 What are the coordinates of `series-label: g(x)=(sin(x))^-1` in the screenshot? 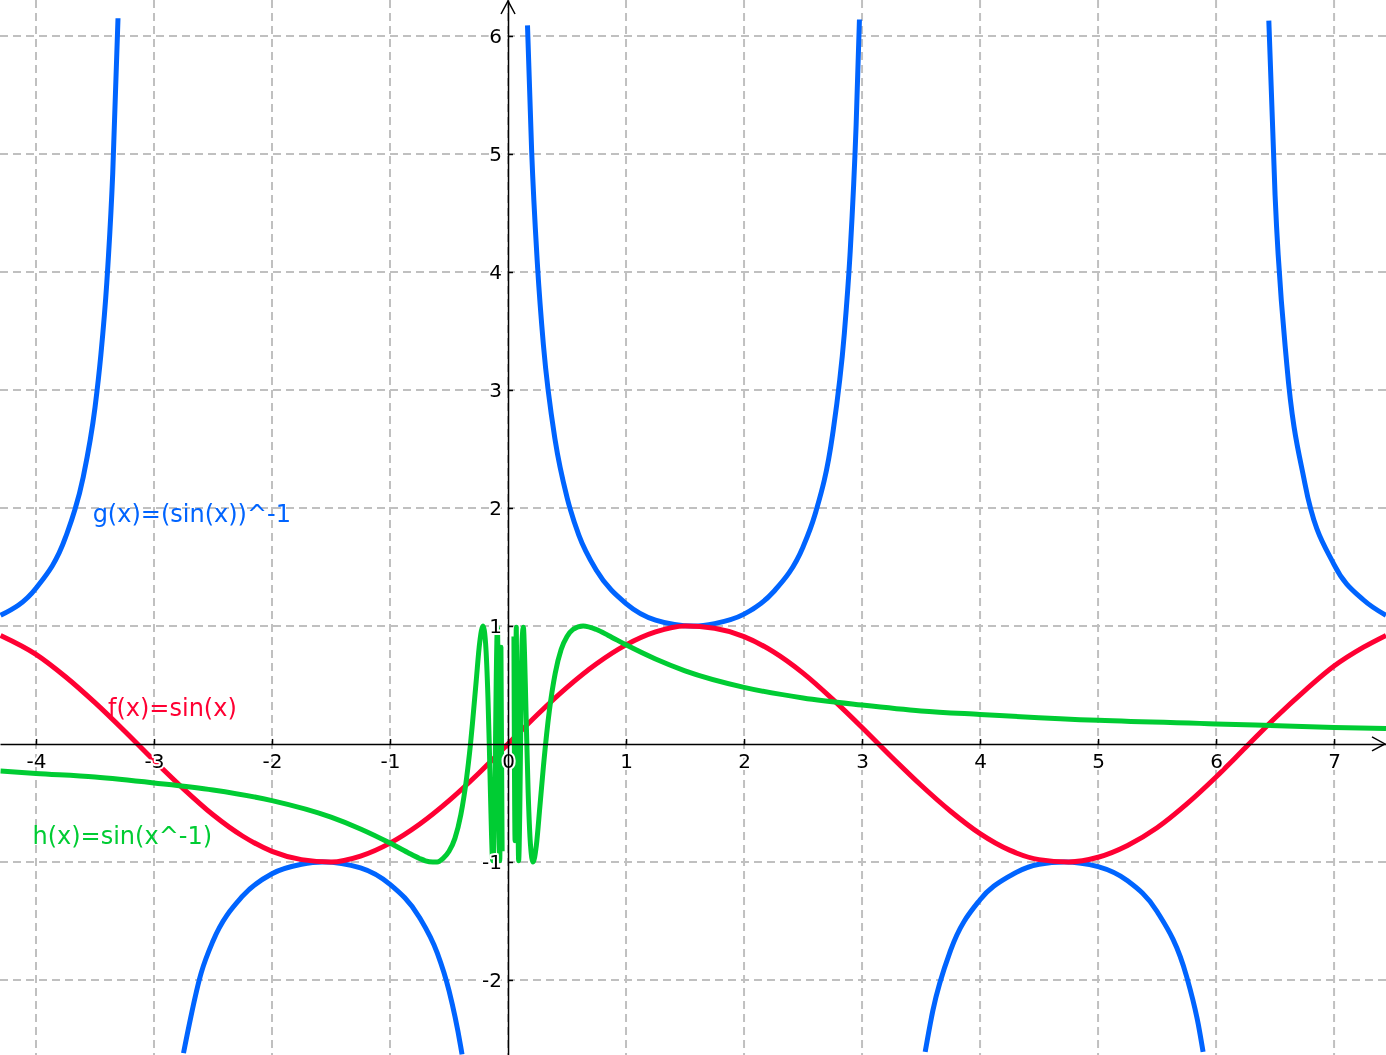 It's located at (191, 514).